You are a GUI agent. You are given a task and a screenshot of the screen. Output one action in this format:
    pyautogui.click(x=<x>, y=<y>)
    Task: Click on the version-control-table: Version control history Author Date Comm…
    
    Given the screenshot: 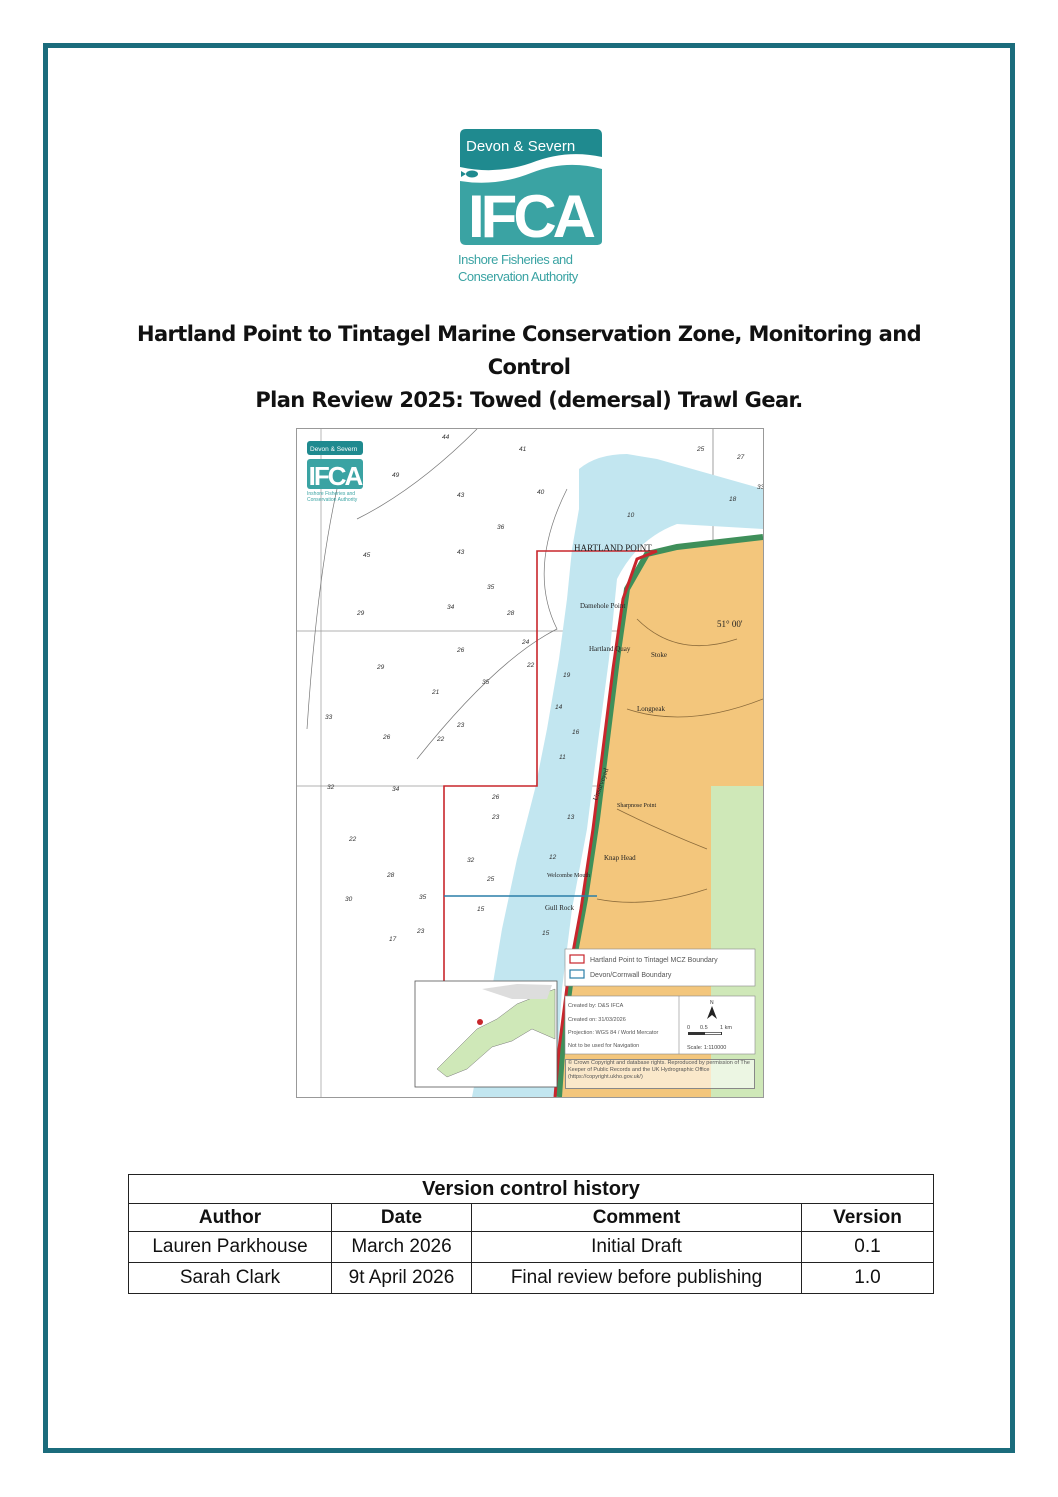 What is the action you would take?
    pyautogui.click(x=531, y=1234)
    